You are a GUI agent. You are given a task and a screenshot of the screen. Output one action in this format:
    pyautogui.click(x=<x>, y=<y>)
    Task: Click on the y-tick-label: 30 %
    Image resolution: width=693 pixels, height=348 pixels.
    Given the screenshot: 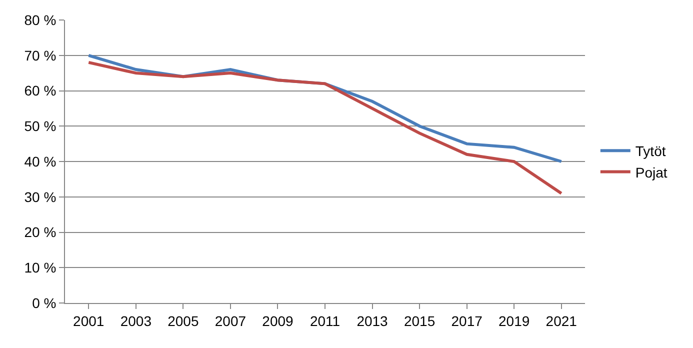 What is the action you would take?
    pyautogui.click(x=40, y=196)
    